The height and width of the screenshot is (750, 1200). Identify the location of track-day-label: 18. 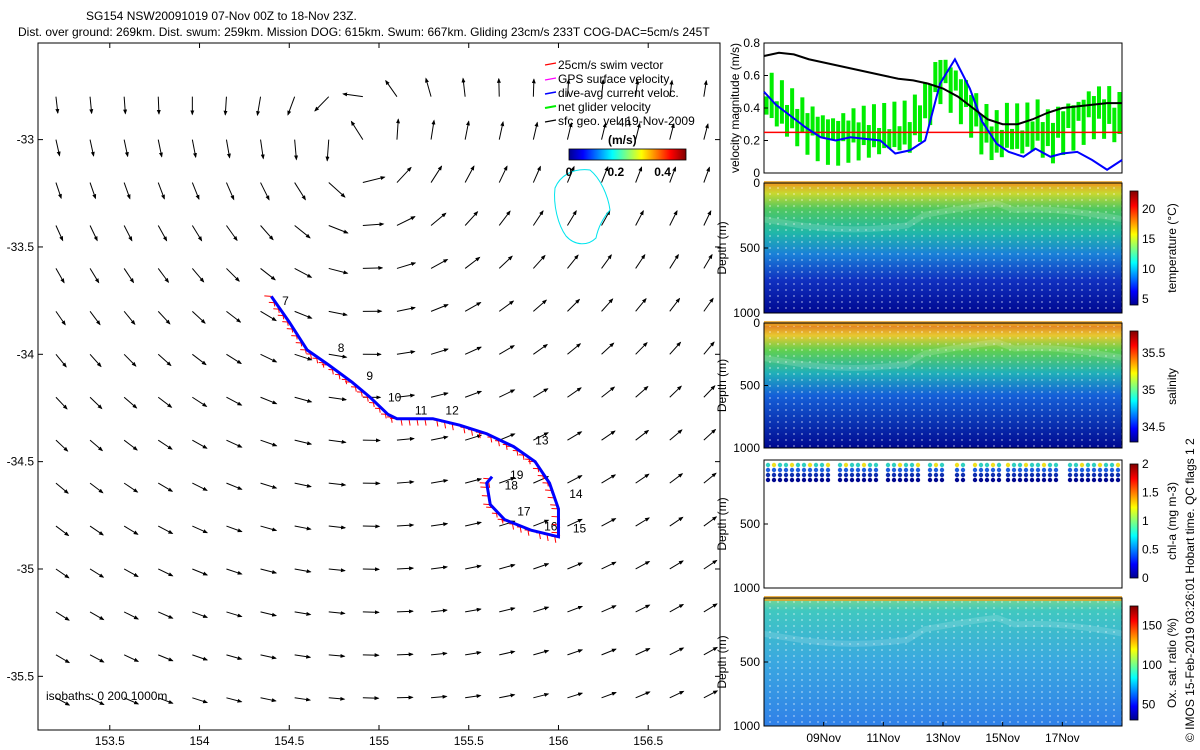
(512, 486).